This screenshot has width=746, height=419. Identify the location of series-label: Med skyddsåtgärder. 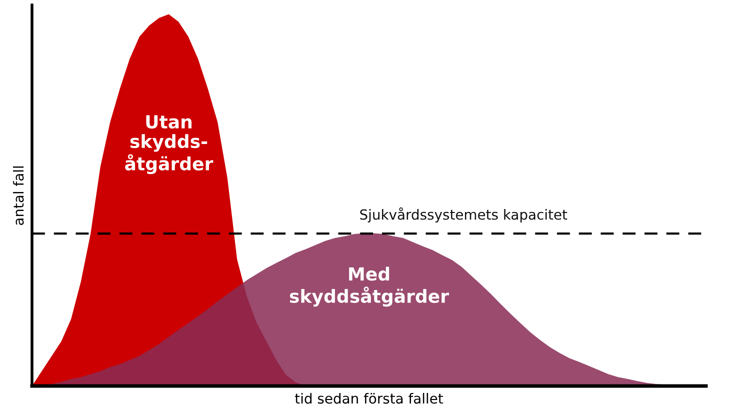
(369, 286).